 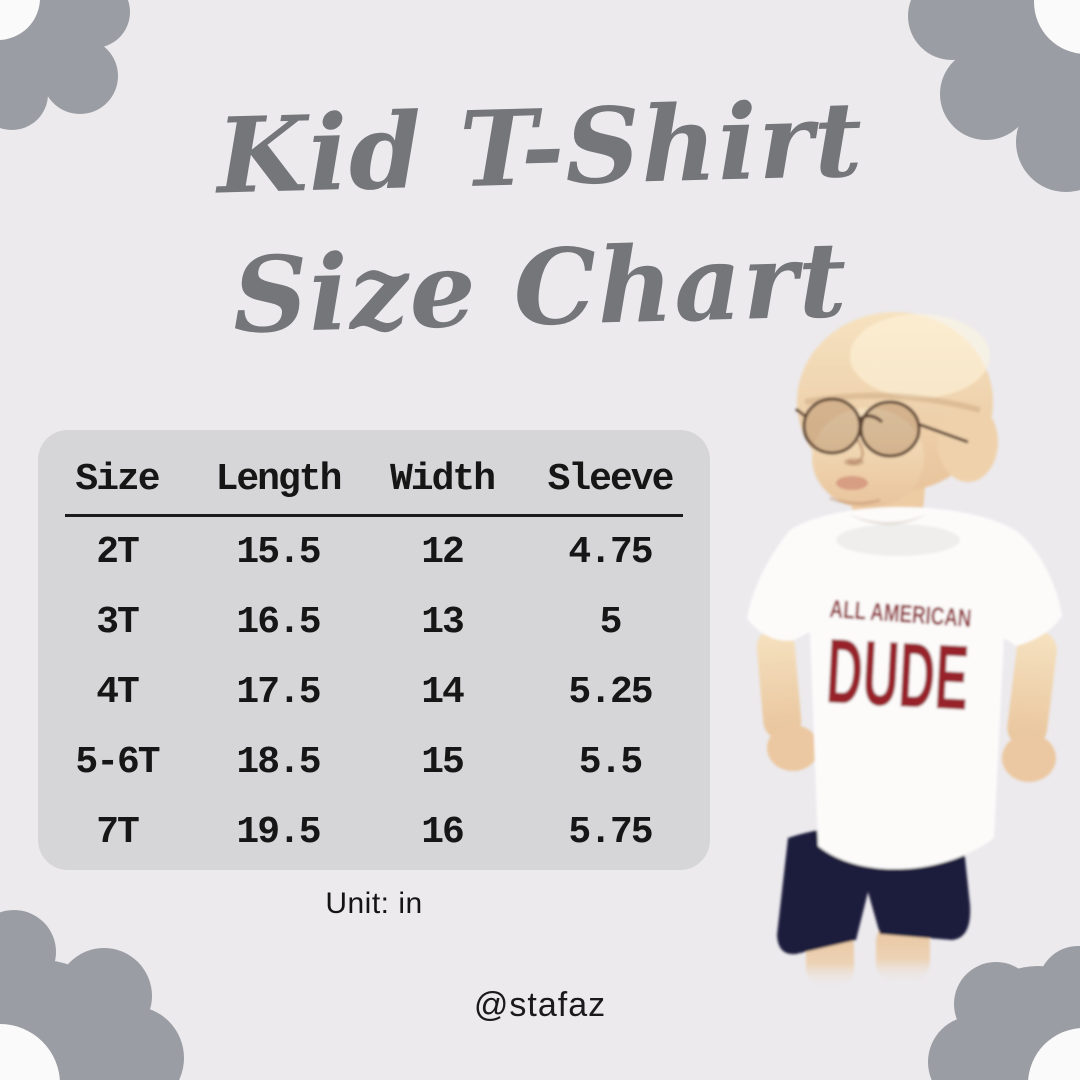 I want to click on table-cell: 14, so click(x=443, y=692).